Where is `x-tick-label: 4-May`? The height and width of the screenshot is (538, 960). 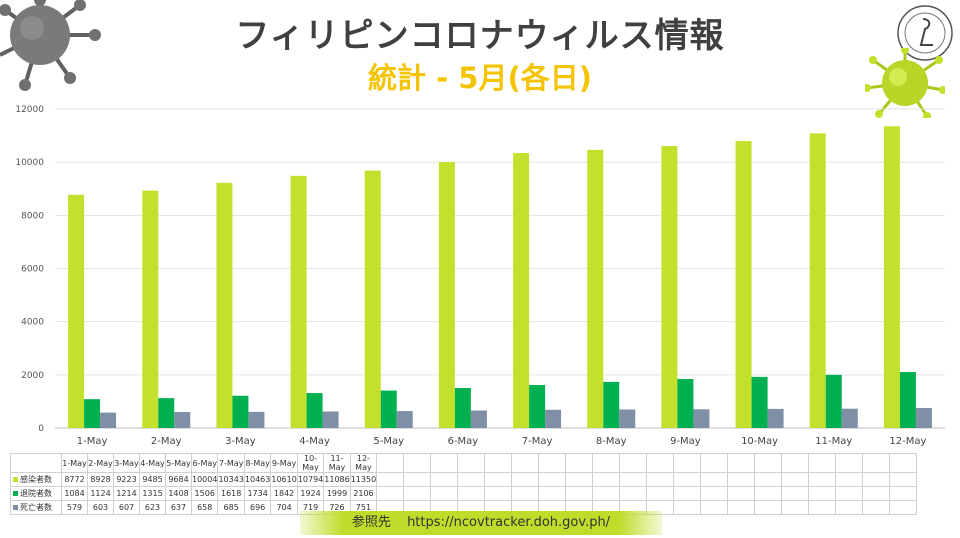 x-tick-label: 4-May is located at coordinates (314, 441).